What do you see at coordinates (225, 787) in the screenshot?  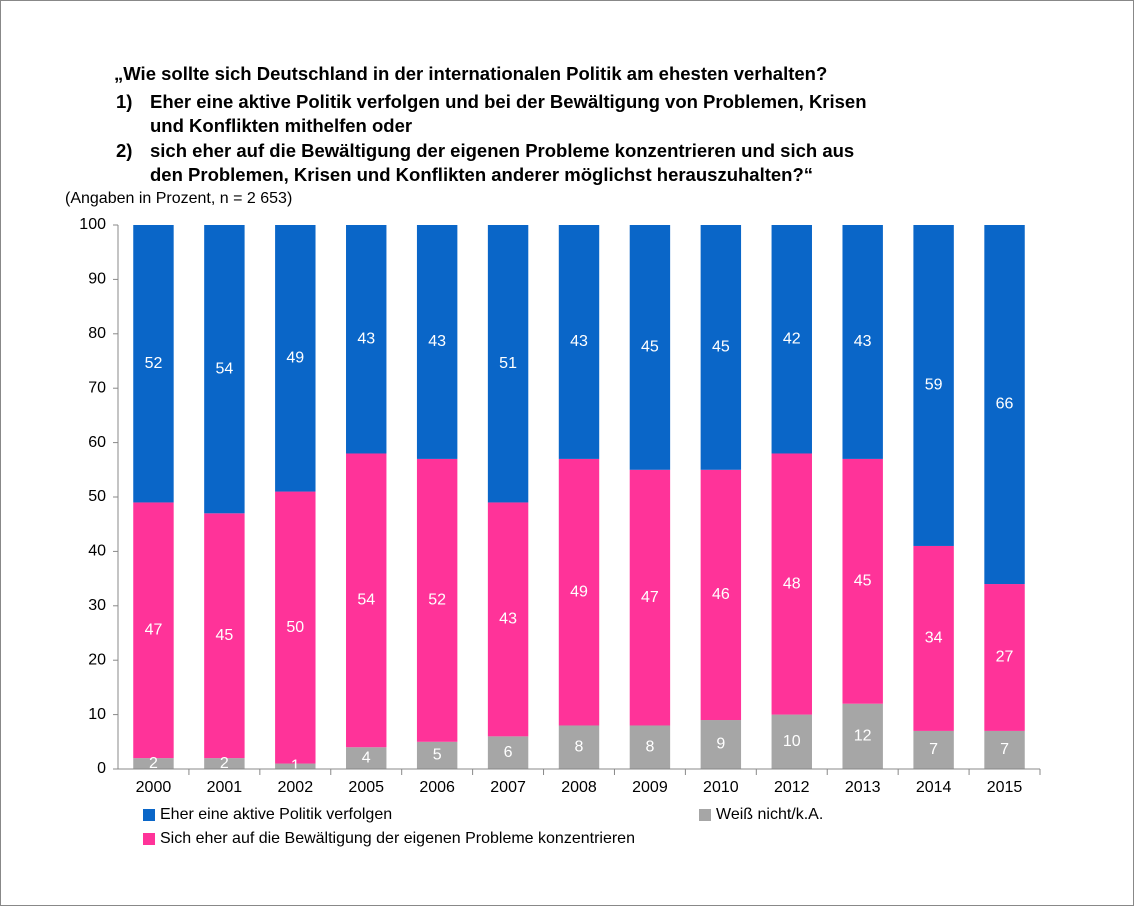 I see `x-tick-label: 2001` at bounding box center [225, 787].